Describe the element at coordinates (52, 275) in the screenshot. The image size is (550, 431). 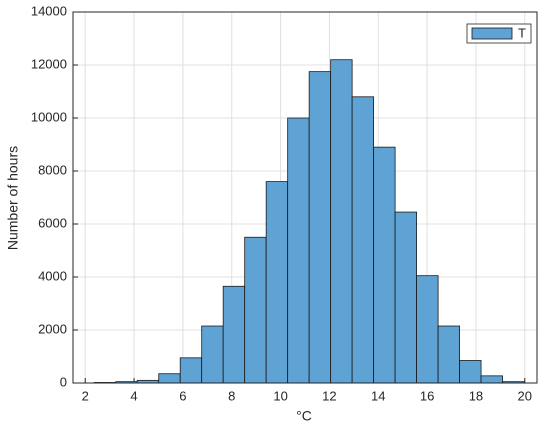
I see `y-tick-label: 4000` at that location.